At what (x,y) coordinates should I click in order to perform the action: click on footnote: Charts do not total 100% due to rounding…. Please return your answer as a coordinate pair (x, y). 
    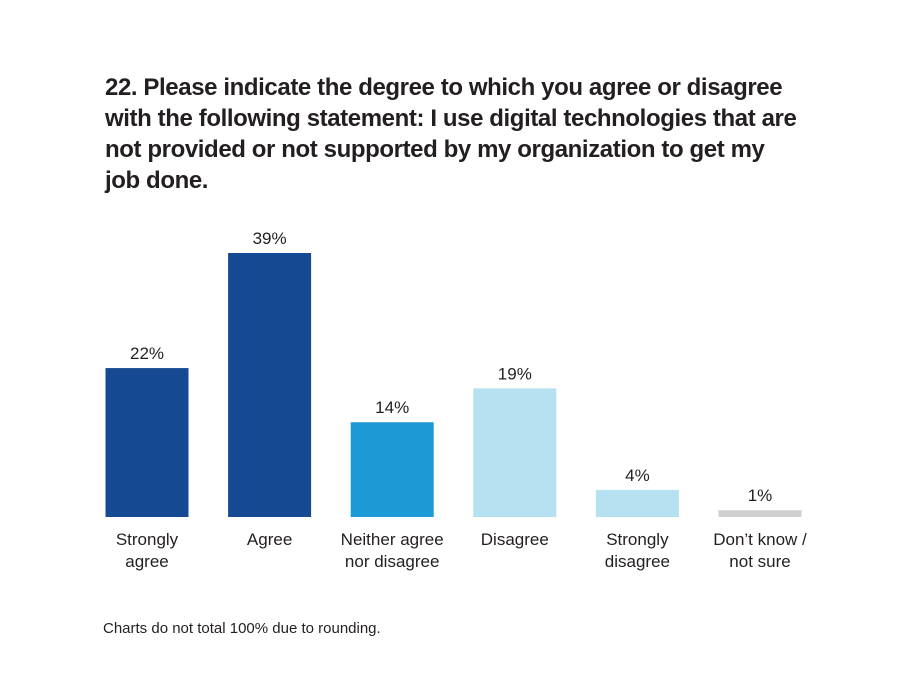
    Looking at the image, I should click on (242, 628).